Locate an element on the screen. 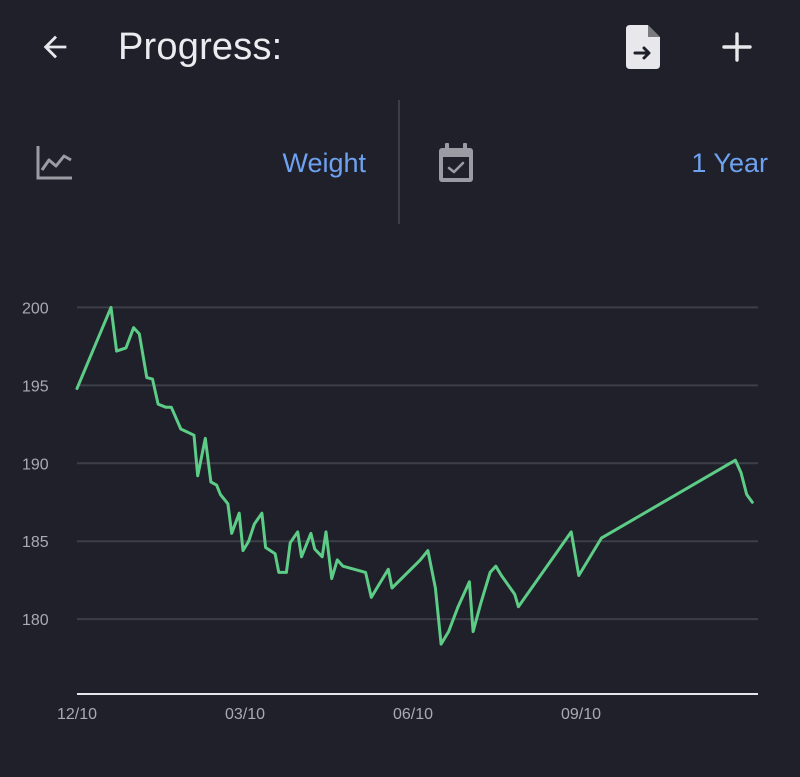 Image resolution: width=800 pixels, height=777 pixels. y-tick-label: 185 is located at coordinates (35, 542).